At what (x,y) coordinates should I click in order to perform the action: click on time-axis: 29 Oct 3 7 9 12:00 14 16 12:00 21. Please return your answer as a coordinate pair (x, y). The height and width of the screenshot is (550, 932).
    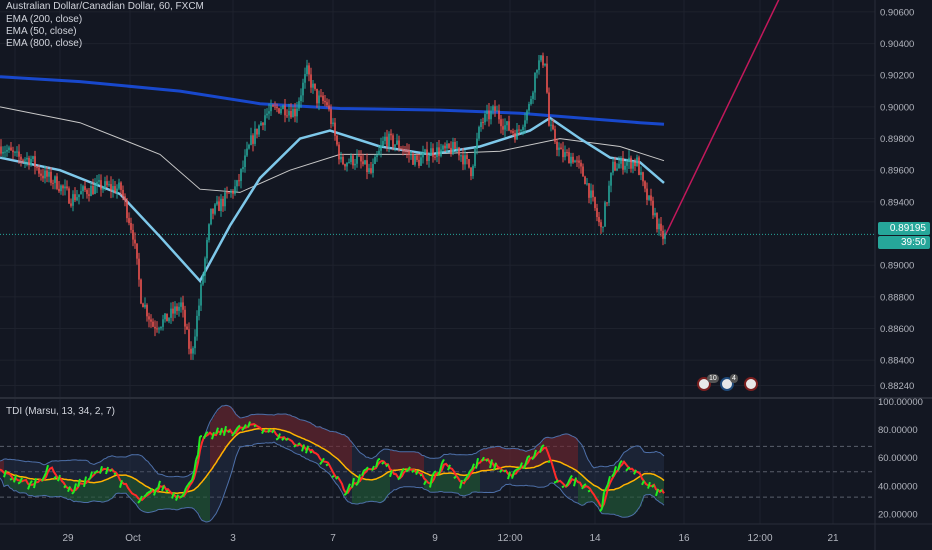
    Looking at the image, I should click on (450, 538).